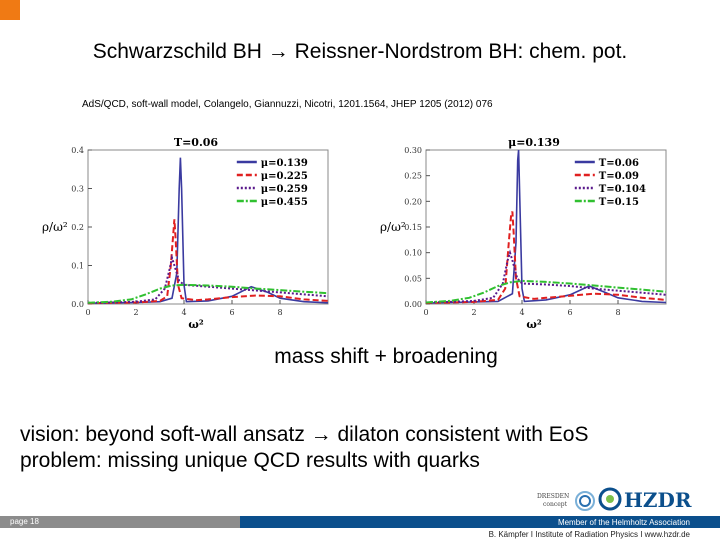 This screenshot has width=720, height=540. Describe the element at coordinates (555, 504) in the screenshot. I see `svg-text: concept` at that location.